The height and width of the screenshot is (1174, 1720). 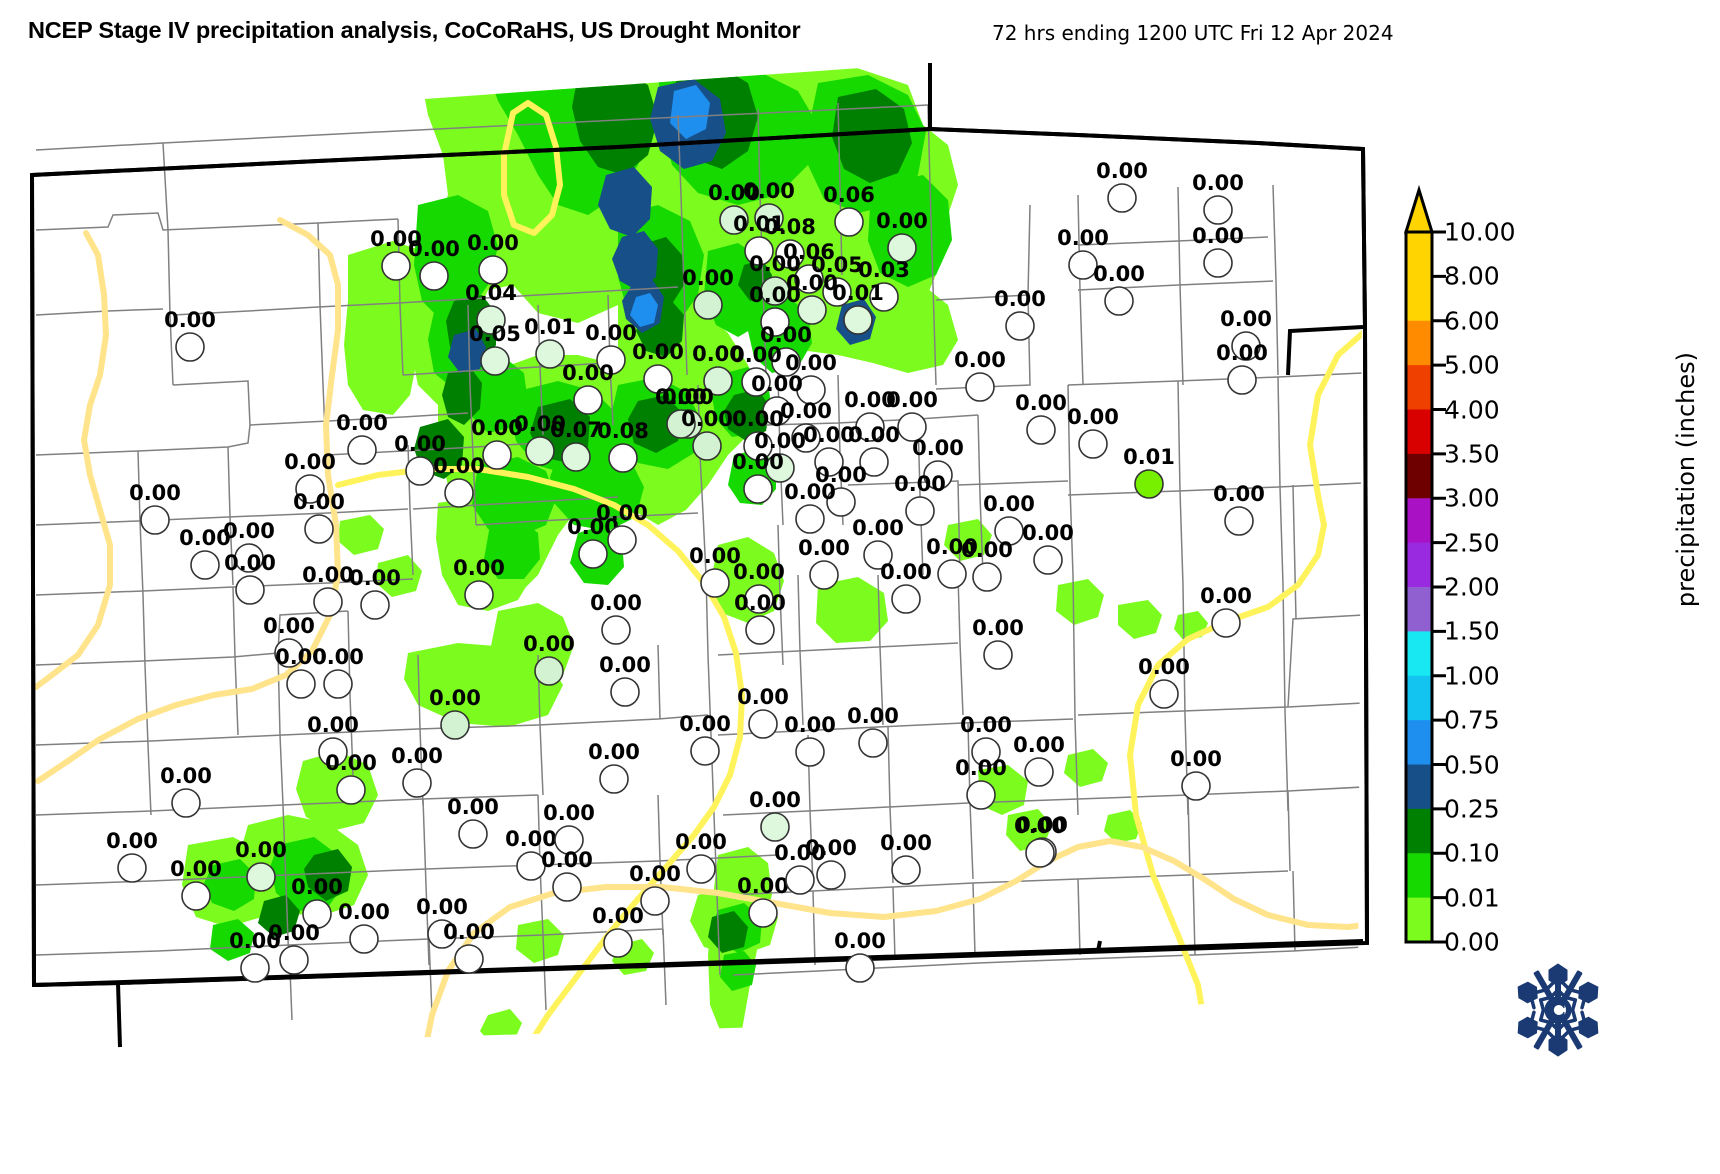 I want to click on station-marker: 0.06, so click(x=849, y=210).